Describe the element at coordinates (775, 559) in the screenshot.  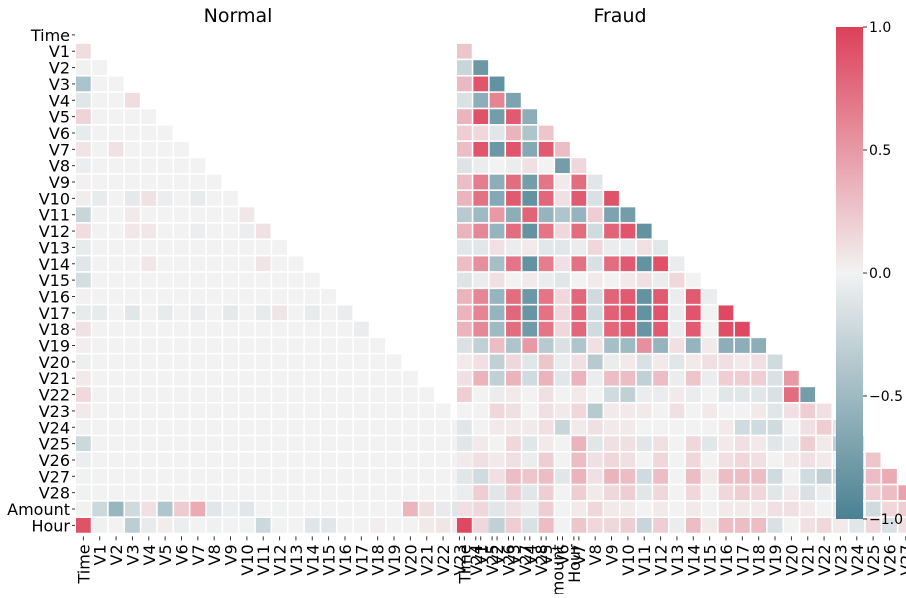
I see `fraud-x-tick-label: V19` at that location.